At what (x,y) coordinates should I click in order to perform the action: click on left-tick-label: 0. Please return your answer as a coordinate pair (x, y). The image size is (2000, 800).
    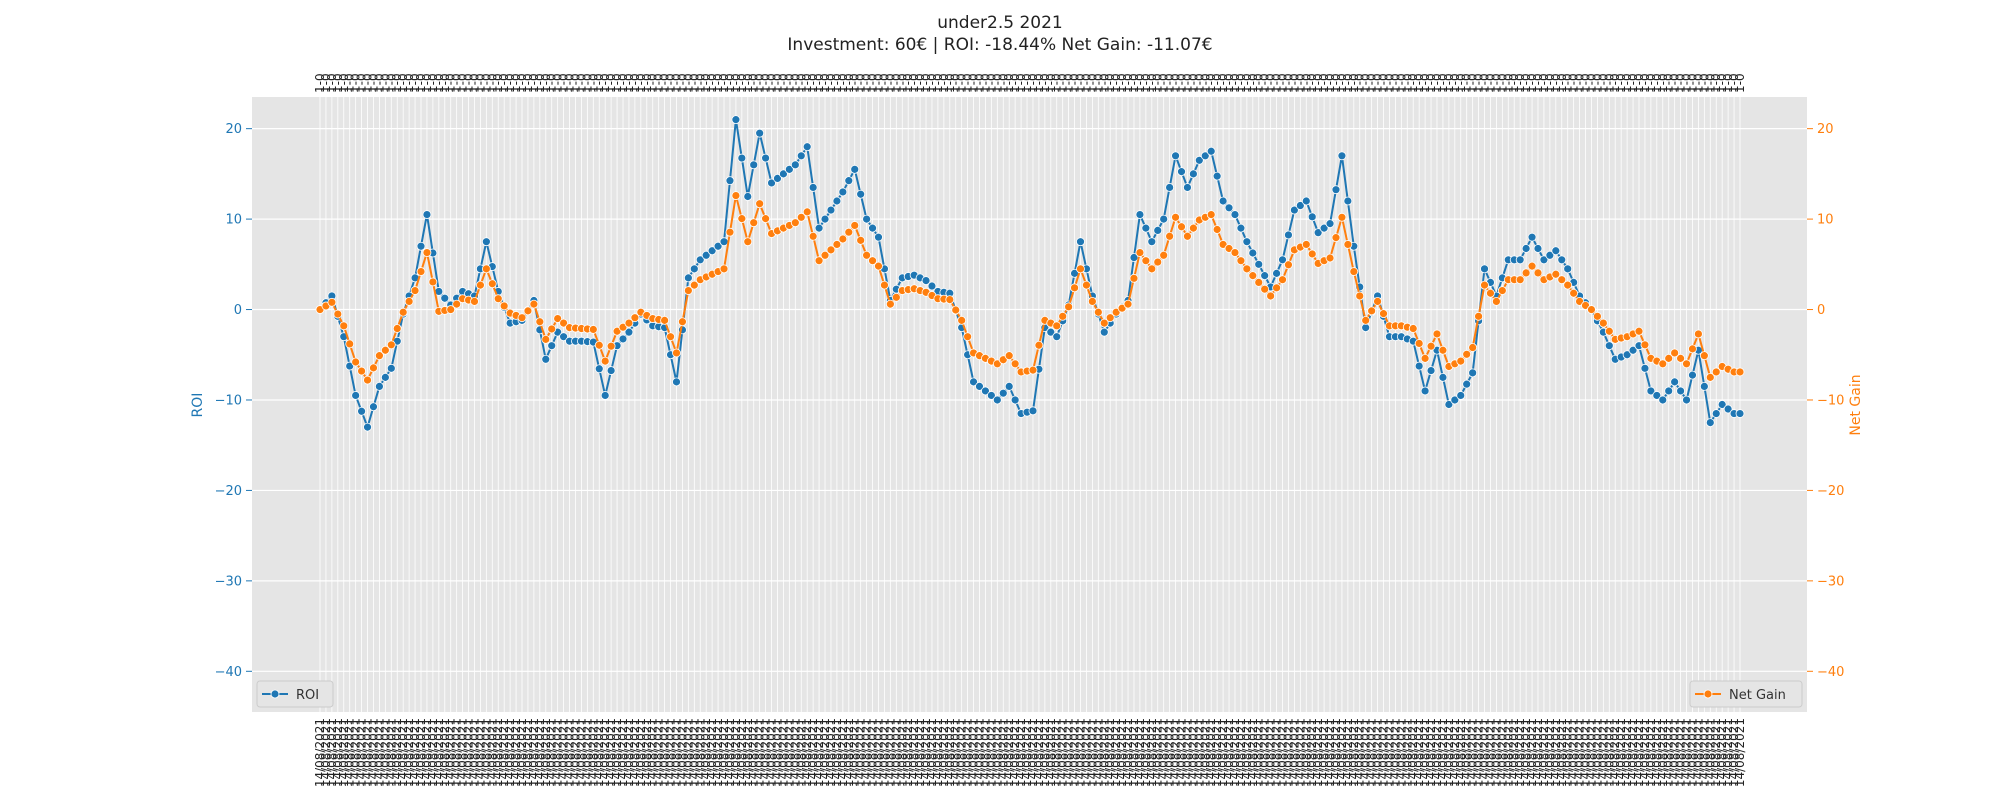
    Looking at the image, I should click on (238, 310).